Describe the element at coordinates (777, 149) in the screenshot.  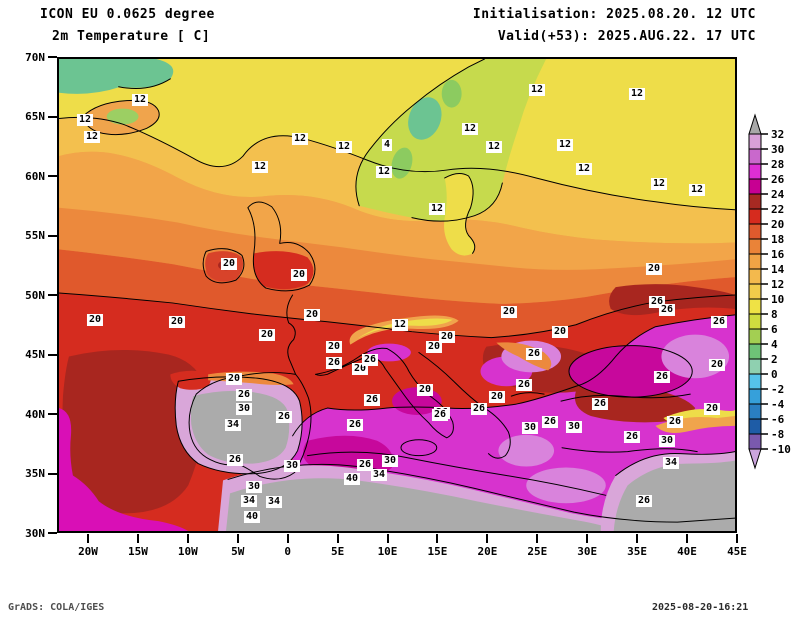
I see `colorbar-level-label: 30` at that location.